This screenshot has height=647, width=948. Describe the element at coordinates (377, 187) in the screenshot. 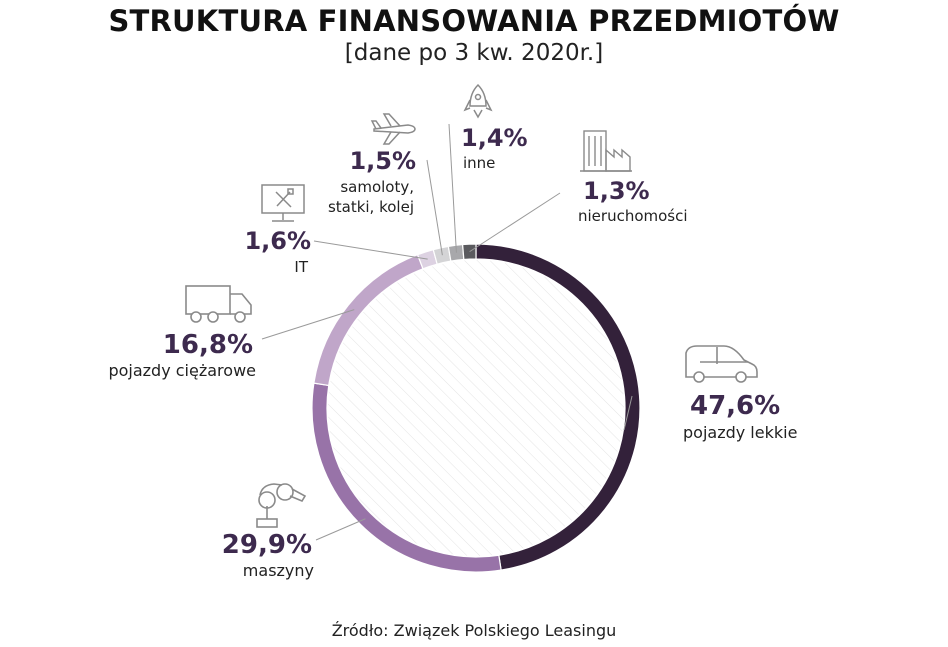

I see `category-label-samoloty-line1: samoloty,` at that location.